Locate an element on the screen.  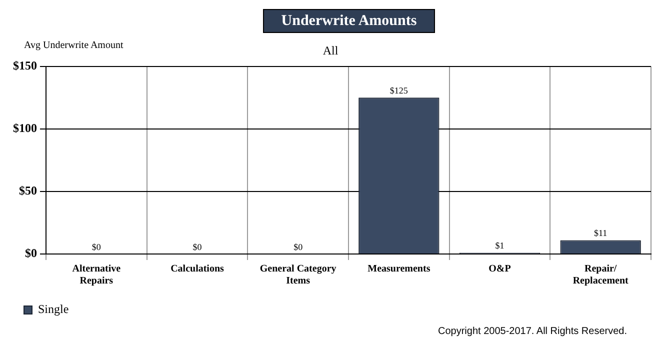
x-tick-label: Repair/ Replacement is located at coordinates (601, 275).